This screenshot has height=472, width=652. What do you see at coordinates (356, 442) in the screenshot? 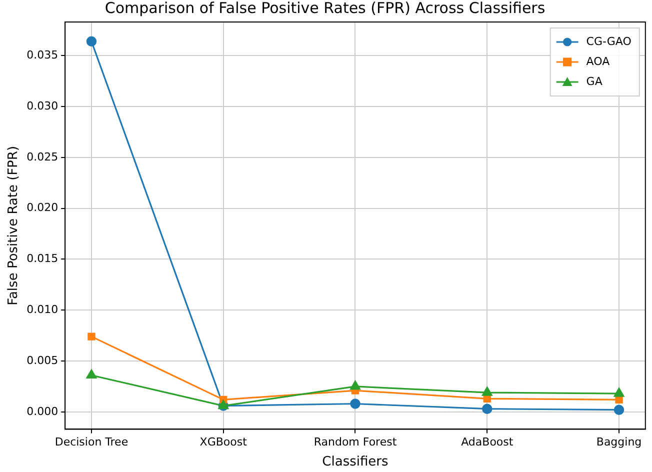
I see `x-tick-label: Random Forest` at bounding box center [356, 442].